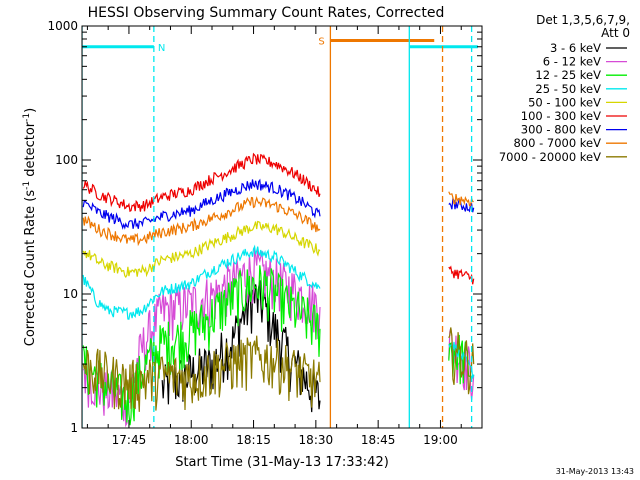 This screenshot has width=640, height=480. I want to click on legend-entry-2: 6 - 12 keV, so click(572, 62).